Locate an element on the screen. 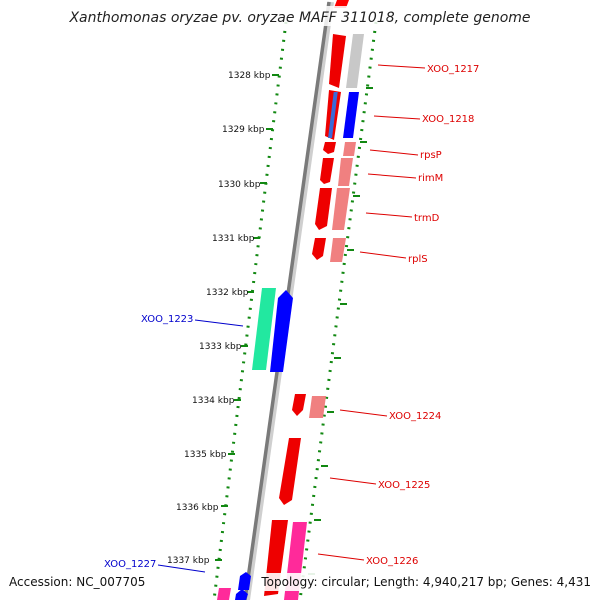  gene-block-rpls-outer is located at coordinates (338, 250).